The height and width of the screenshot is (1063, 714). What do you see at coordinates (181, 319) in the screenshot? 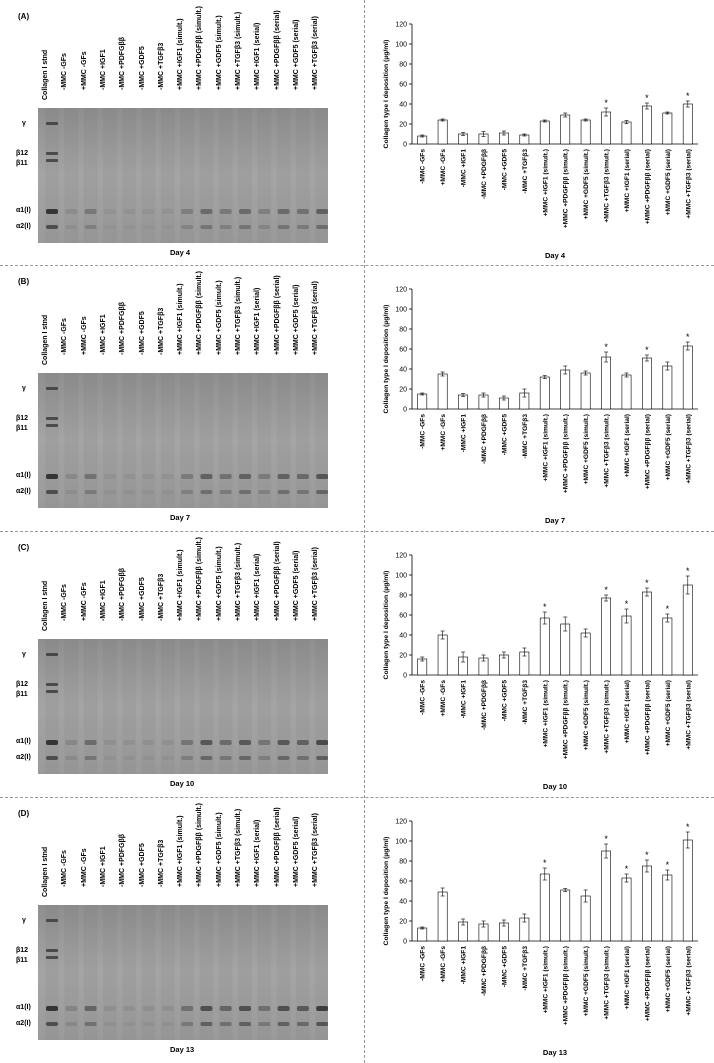
I see `lane-label: +MMC +IGF1 (simult.)` at bounding box center [181, 319].